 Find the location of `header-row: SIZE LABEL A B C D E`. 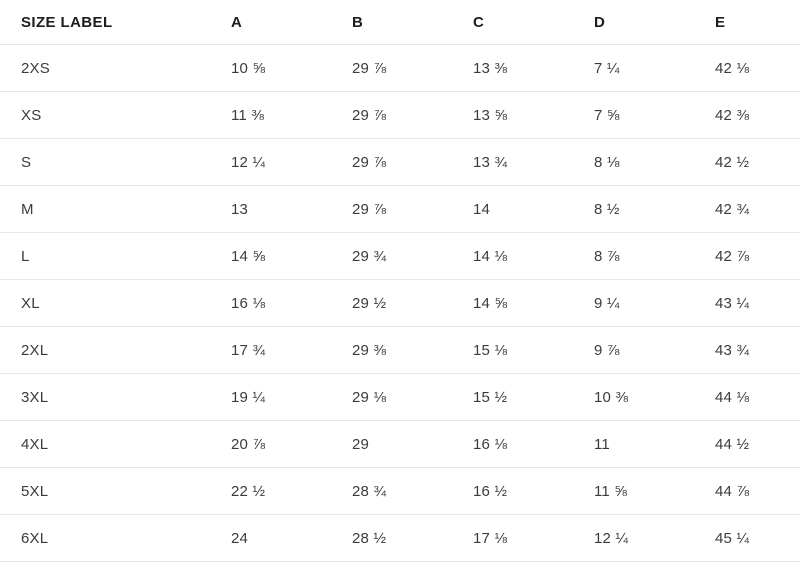

header-row: SIZE LABEL A B C D E is located at coordinates (400, 22).